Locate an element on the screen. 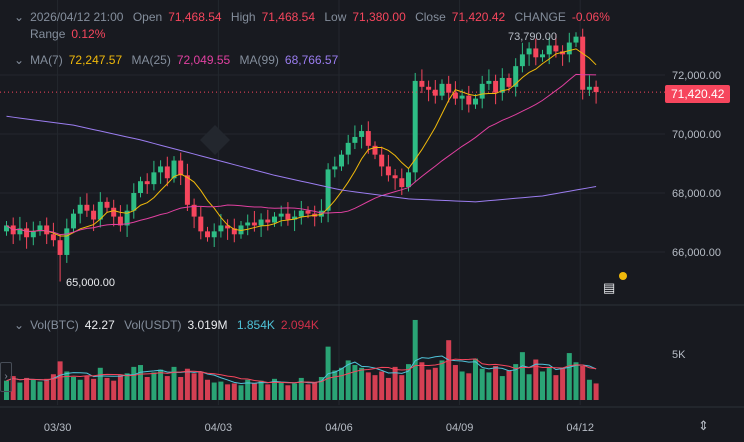  date-tick-label: 04/06 is located at coordinates (339, 428).